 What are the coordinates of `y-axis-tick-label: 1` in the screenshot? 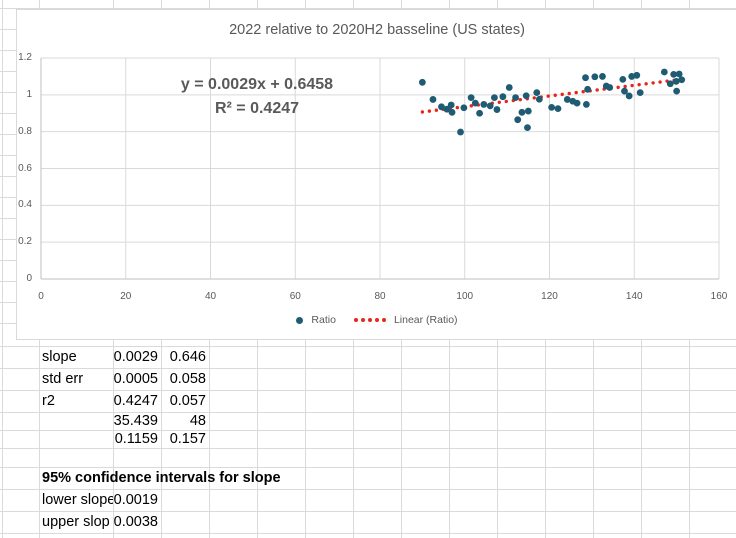 It's located at (29, 94).